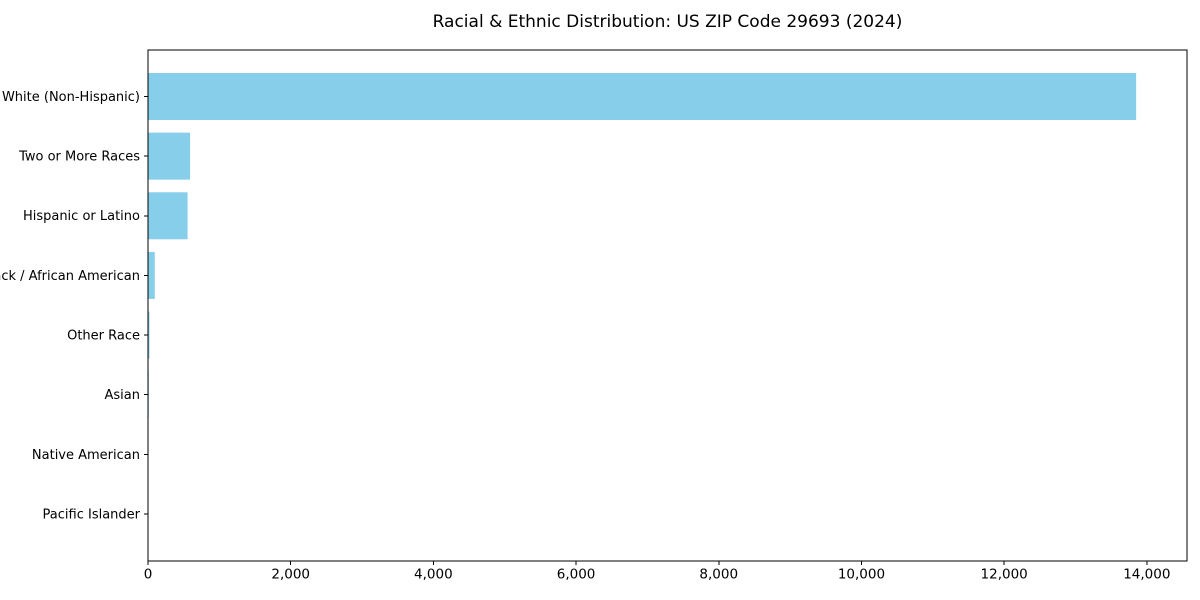  Describe the element at coordinates (103, 335) in the screenshot. I see `y-axis-category-label: Other Race` at that location.